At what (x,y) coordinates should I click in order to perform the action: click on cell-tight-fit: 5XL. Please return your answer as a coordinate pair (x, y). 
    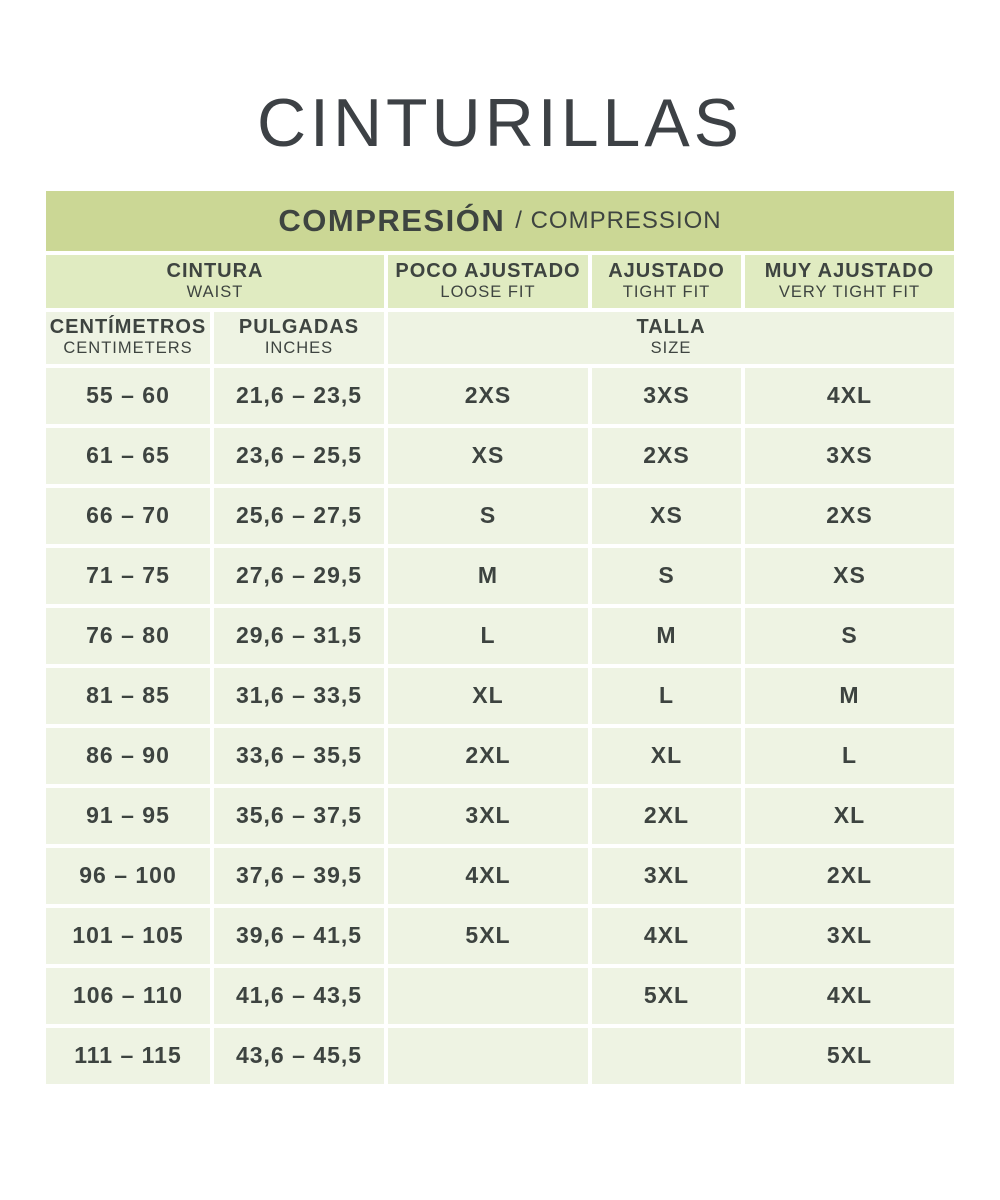
    Looking at the image, I should click on (666, 995).